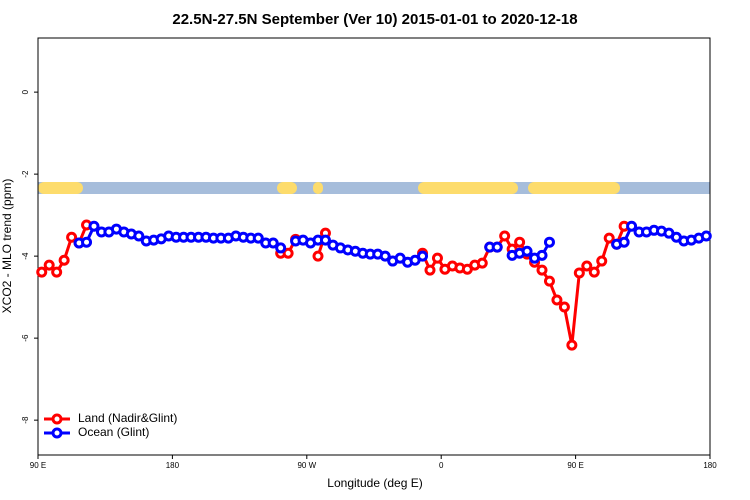 The height and width of the screenshot is (500, 750). Describe the element at coordinates (25, 91) in the screenshot. I see `y-tick-label: 0` at that location.